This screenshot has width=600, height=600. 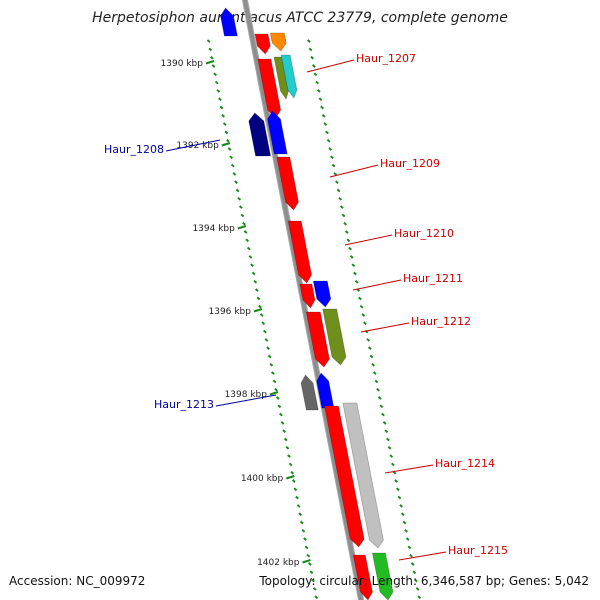 I want to click on gene-label-haur-1213: Haur_1213, so click(x=184, y=404).